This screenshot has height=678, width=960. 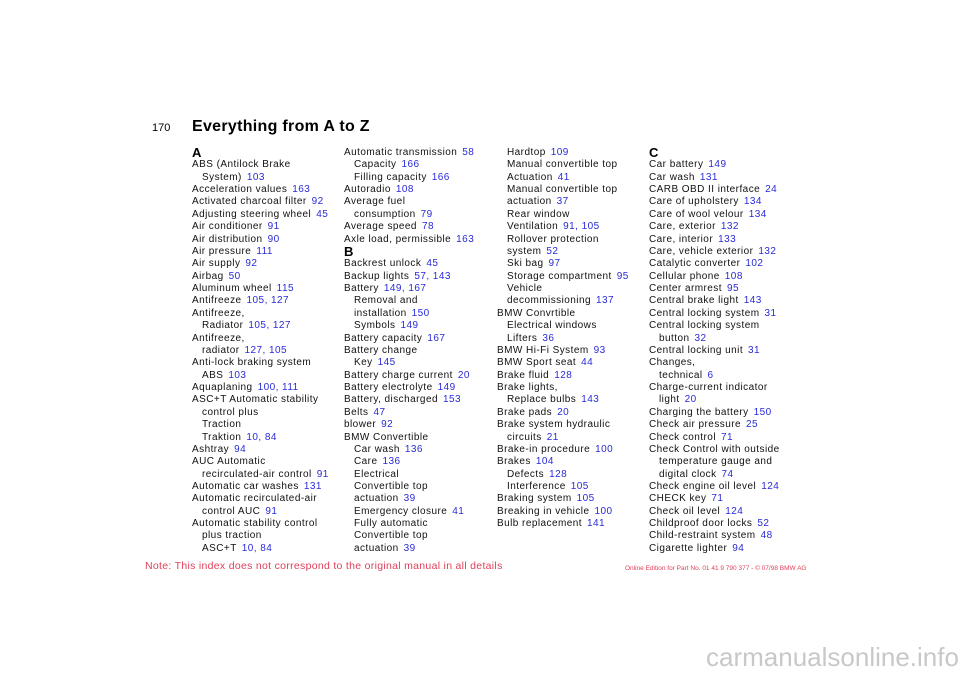 I want to click on page-ref: 97, so click(x=554, y=264).